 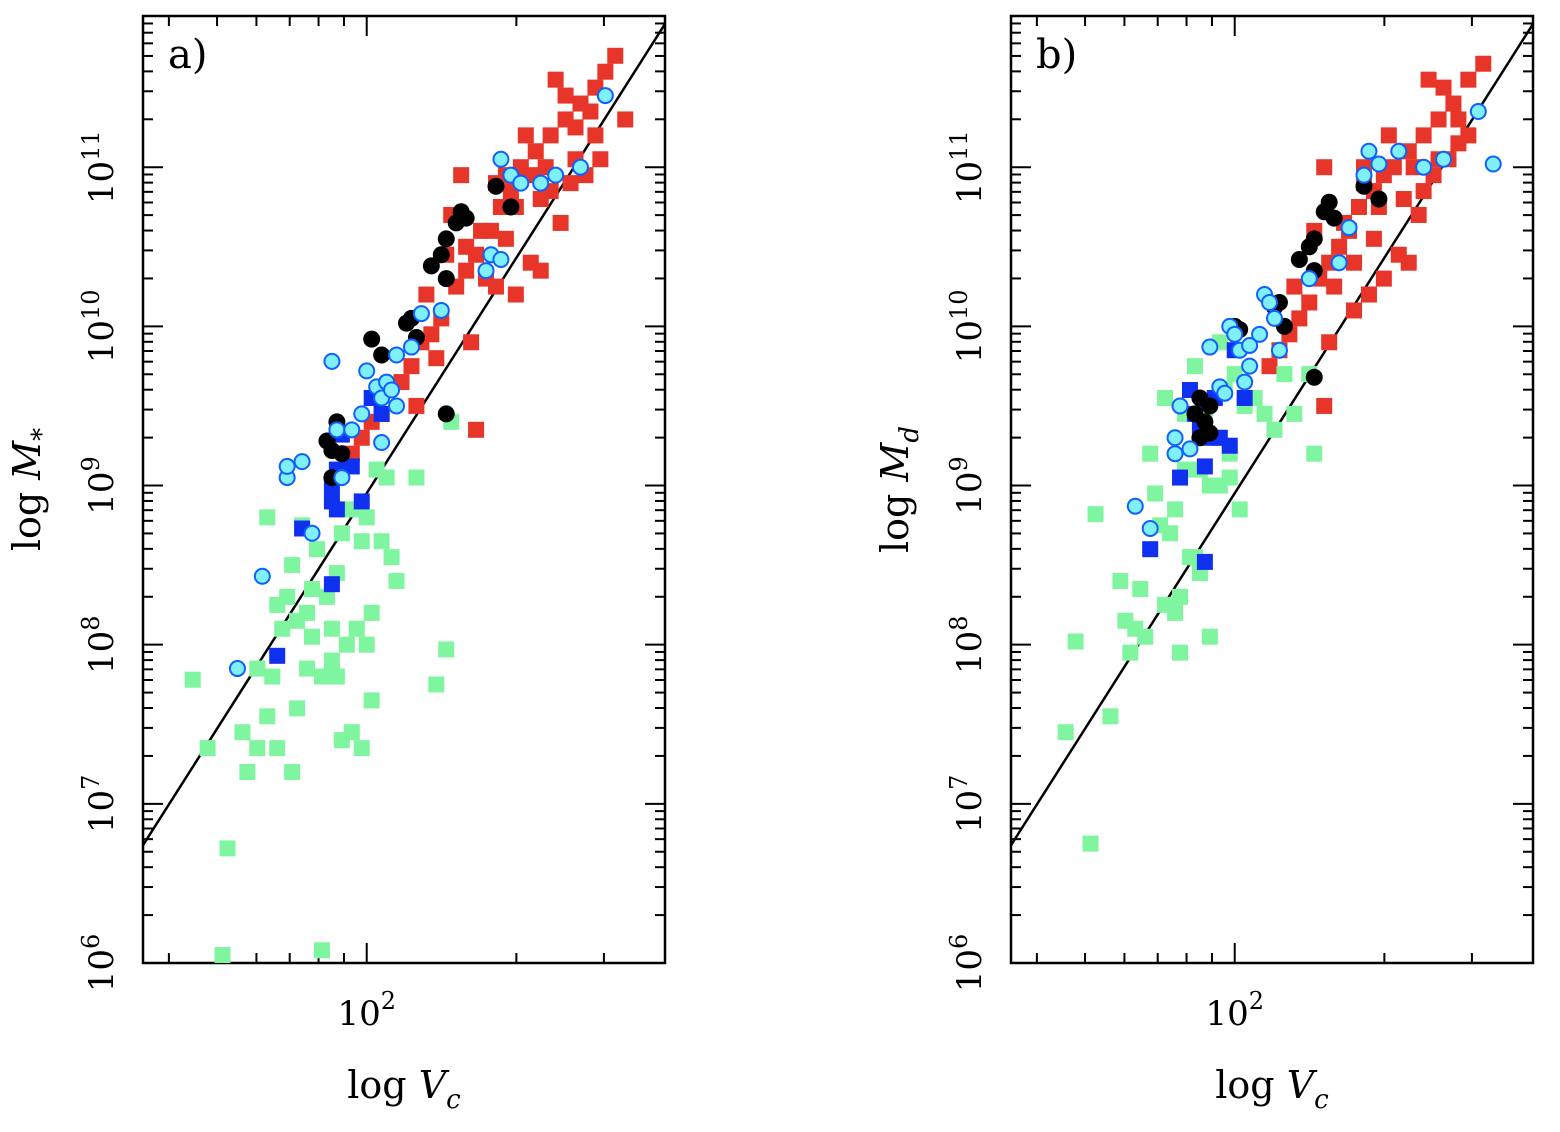 What do you see at coordinates (959, 304) in the screenshot?
I see `y-tick-exponent: 10` at bounding box center [959, 304].